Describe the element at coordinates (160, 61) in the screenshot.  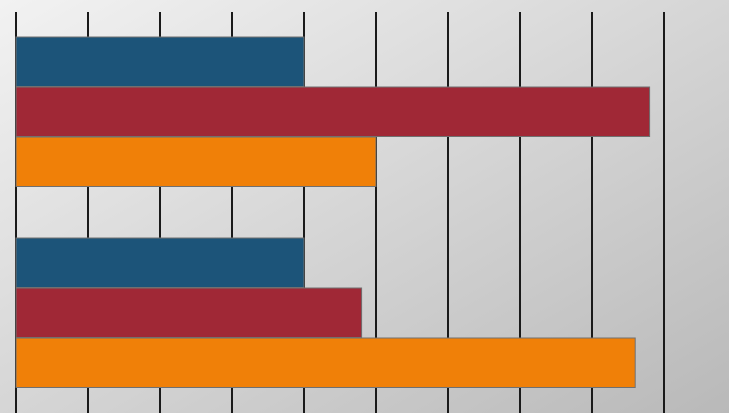
I see `bar-group1-series1` at that location.